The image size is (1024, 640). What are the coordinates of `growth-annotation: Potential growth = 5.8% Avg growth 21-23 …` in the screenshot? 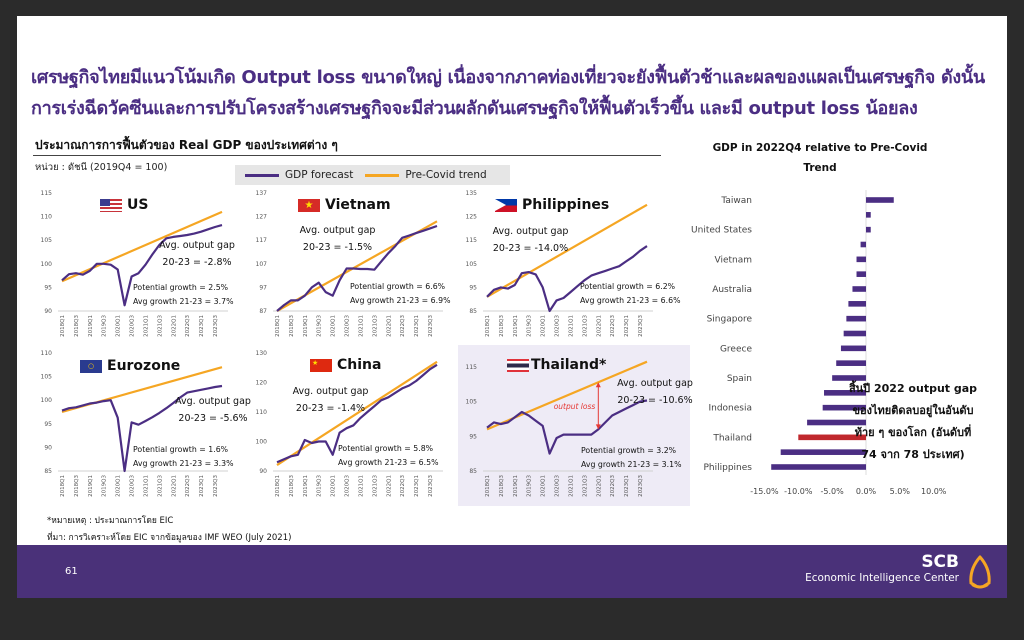 It's located at (388, 456).